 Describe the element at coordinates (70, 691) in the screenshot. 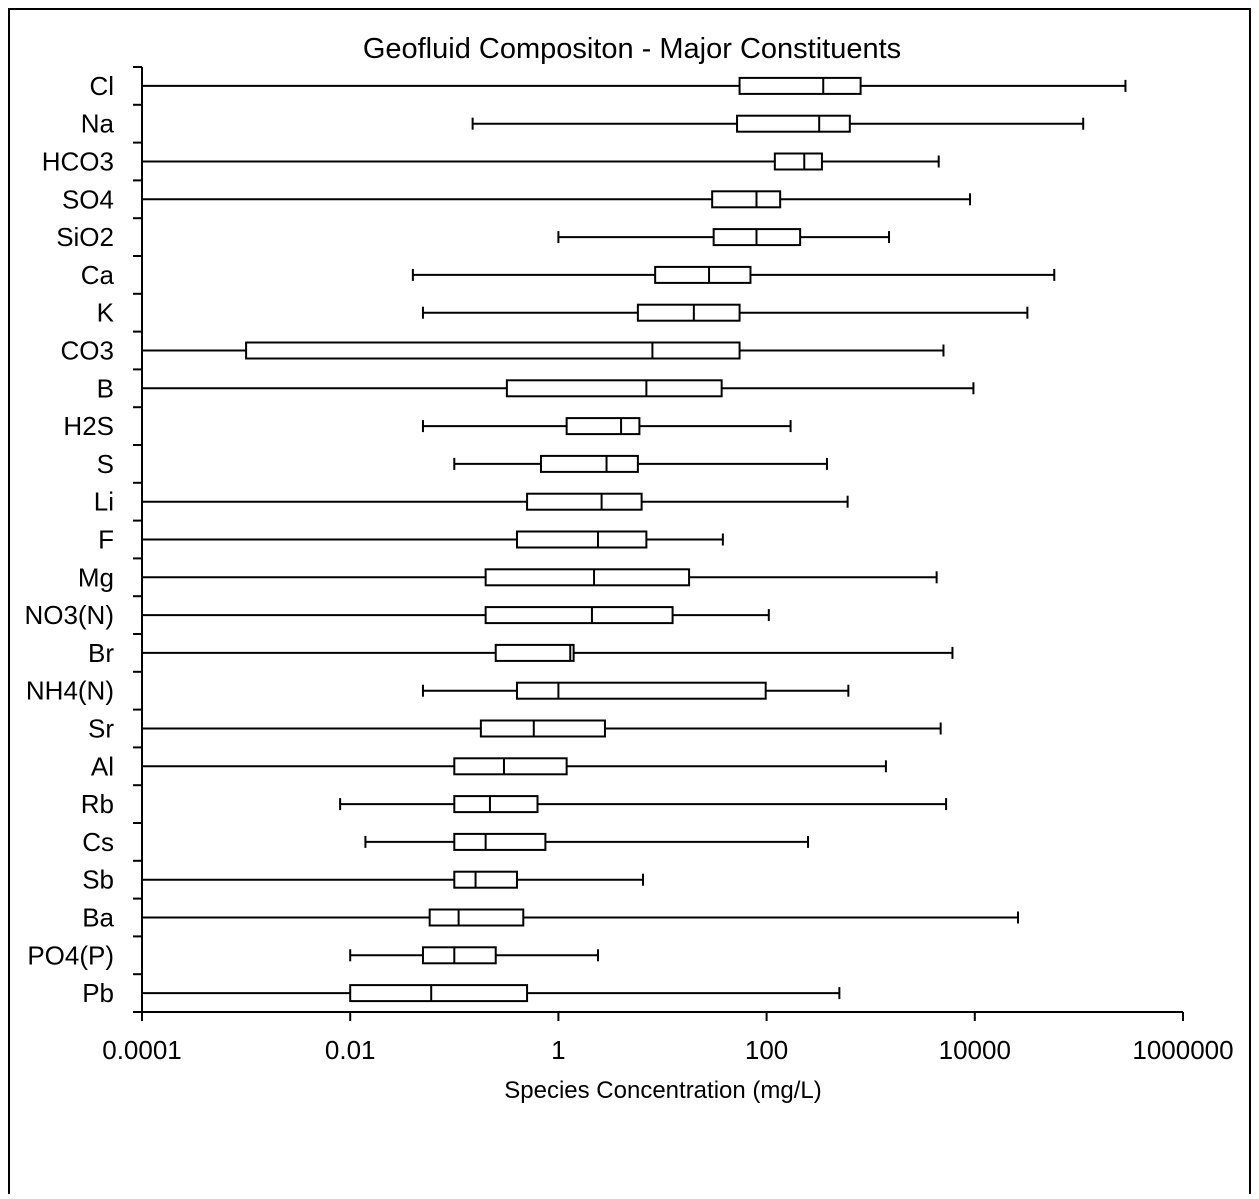

I see `category-label: NH4(N)` at that location.